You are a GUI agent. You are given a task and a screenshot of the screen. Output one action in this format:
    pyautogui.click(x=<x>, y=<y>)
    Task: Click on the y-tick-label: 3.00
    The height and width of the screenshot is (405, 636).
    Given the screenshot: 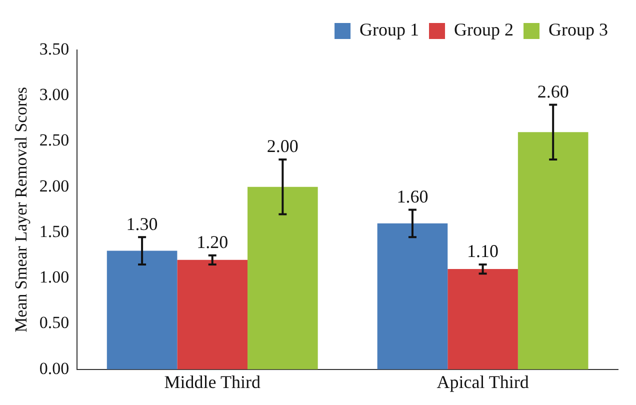 What is the action you would take?
    pyautogui.click(x=54, y=94)
    